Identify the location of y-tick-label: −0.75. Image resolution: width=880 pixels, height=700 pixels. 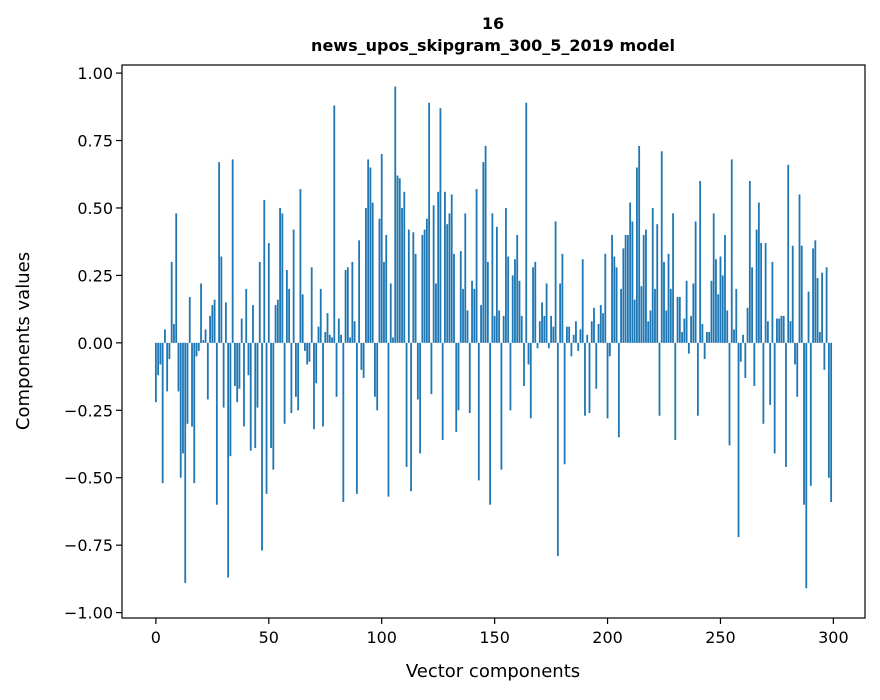
(88, 545).